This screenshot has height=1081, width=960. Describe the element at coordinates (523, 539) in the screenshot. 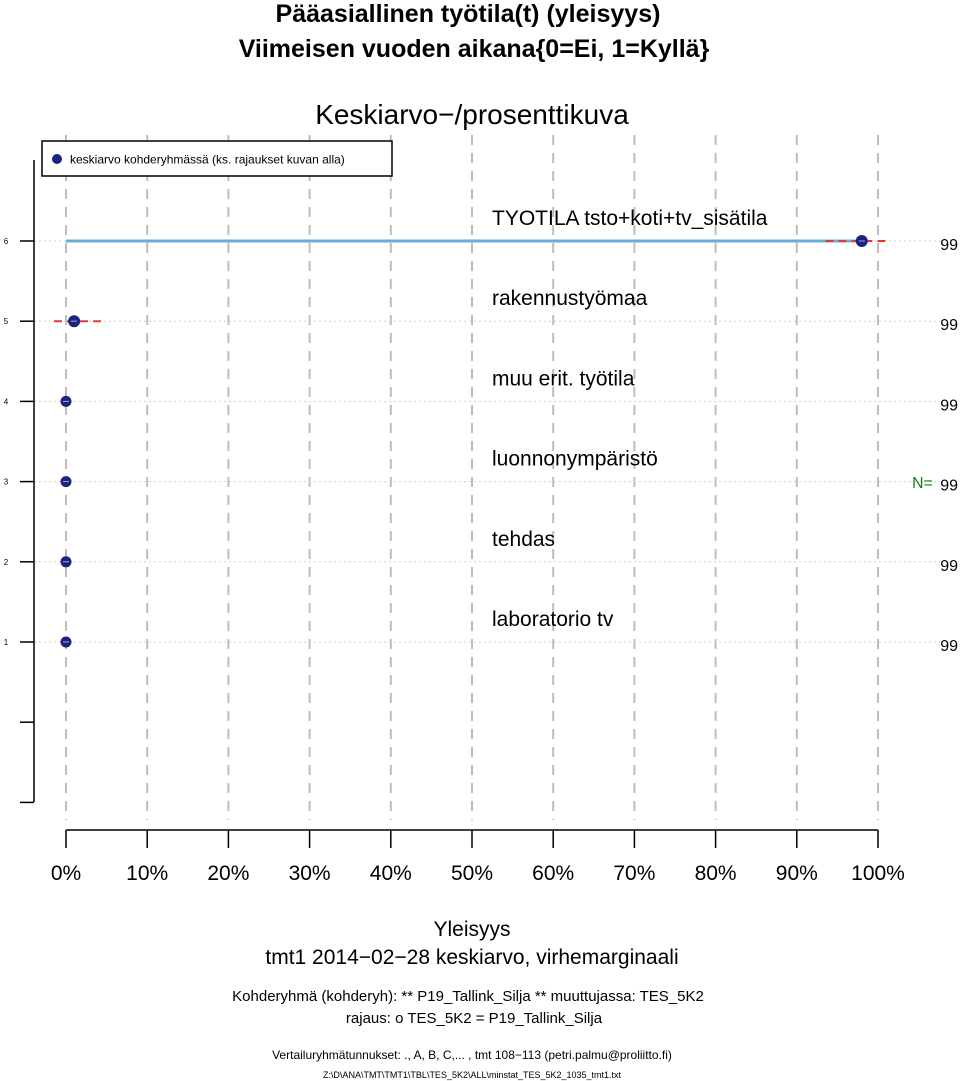

I see `category-label: tehdas` at that location.